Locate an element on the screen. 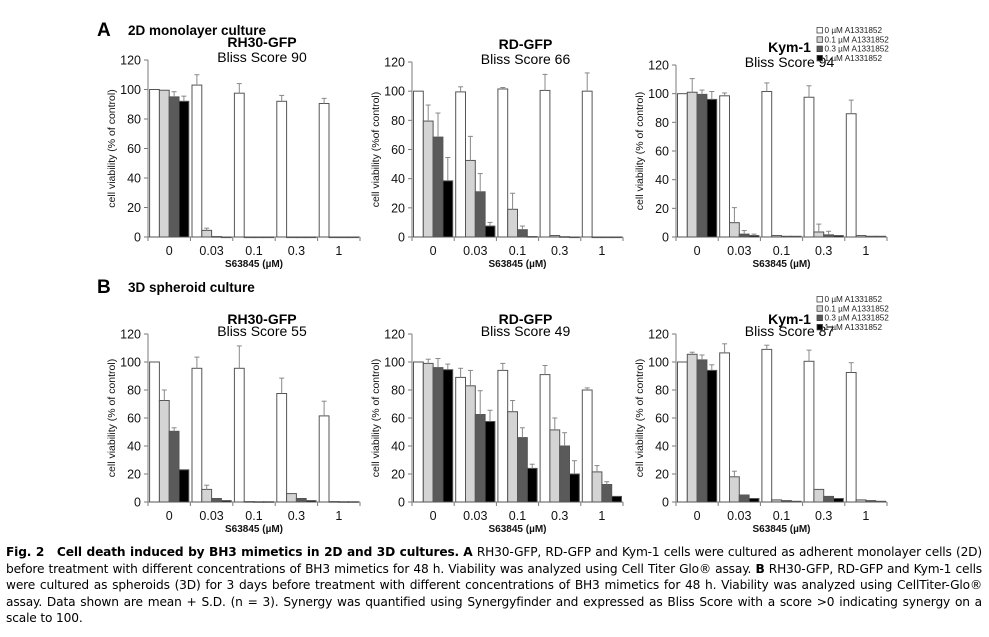 This screenshot has height=637, width=989. chart-subtitle: Bliss Score 90 is located at coordinates (262, 57).